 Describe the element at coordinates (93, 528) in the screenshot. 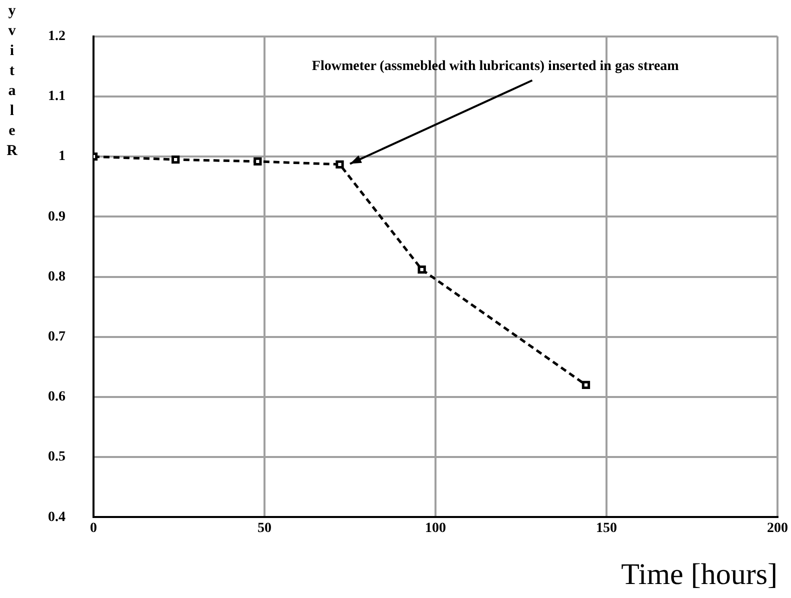

I see `x-tick-label: 0` at that location.